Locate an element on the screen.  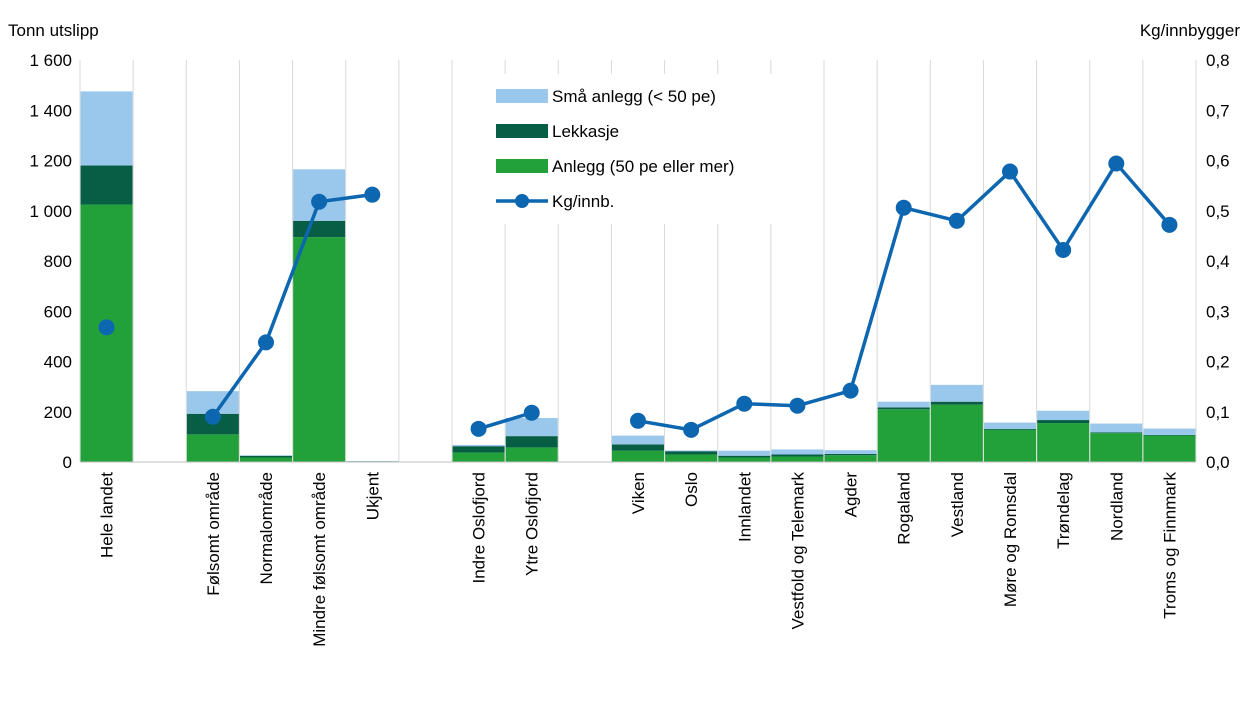
right-tick-label: 0,0 is located at coordinates (1218, 462).